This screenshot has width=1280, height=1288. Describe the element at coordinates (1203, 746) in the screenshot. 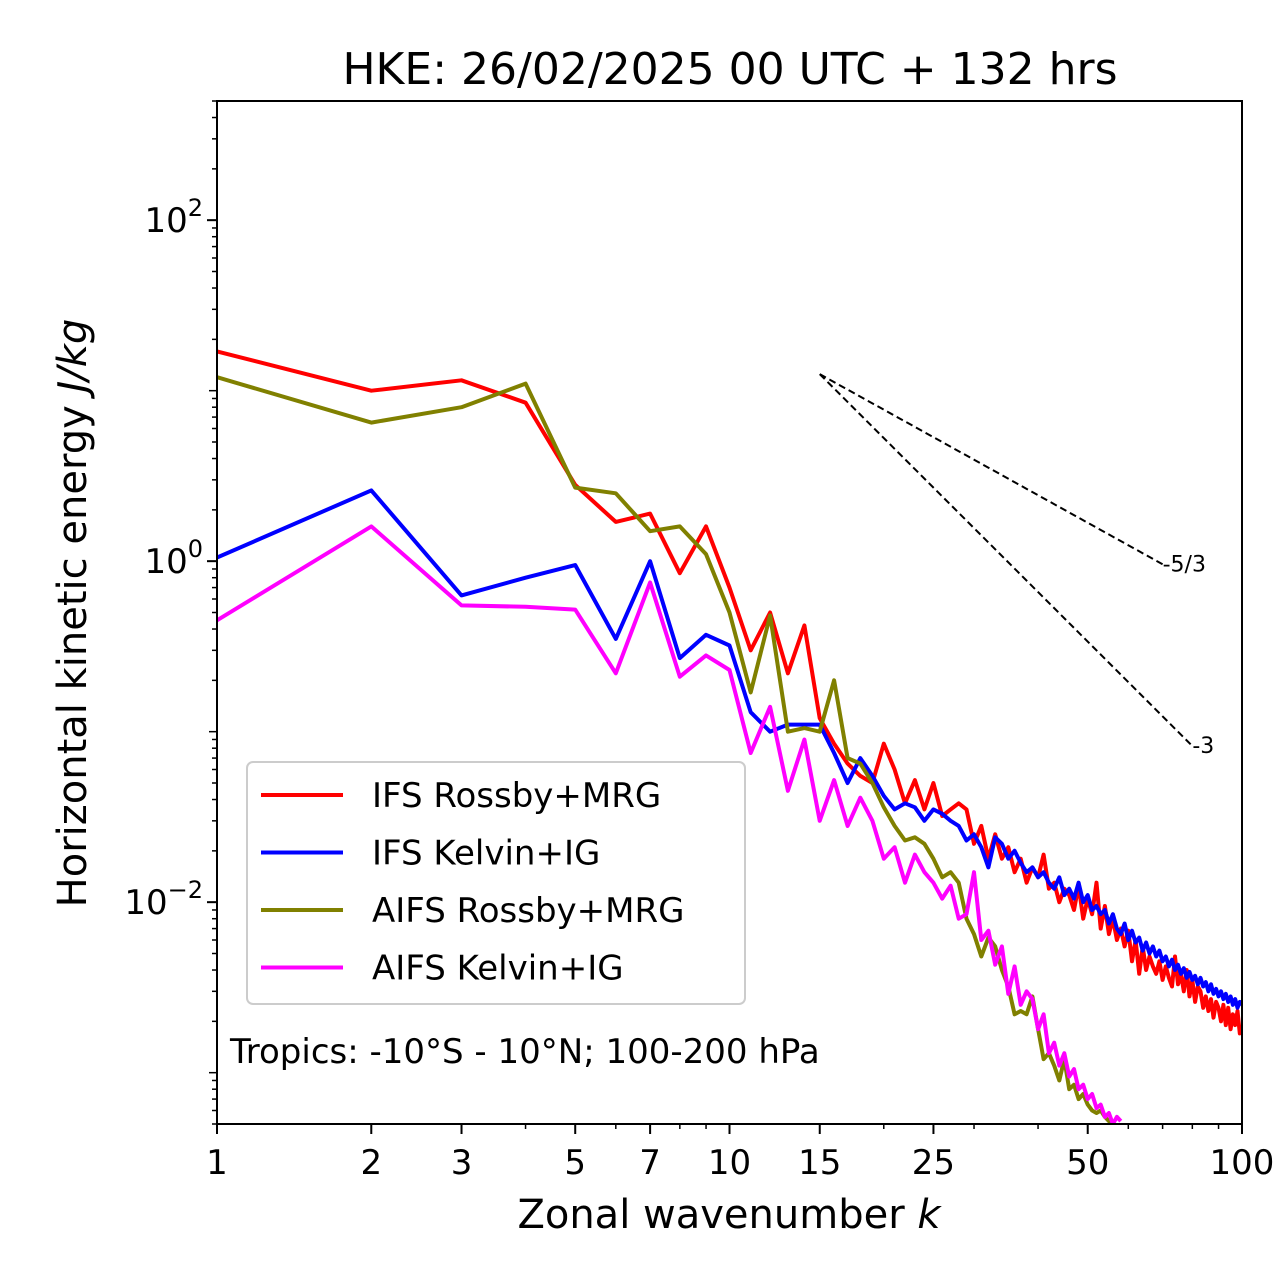

I see `reference-label-3: -3` at that location.